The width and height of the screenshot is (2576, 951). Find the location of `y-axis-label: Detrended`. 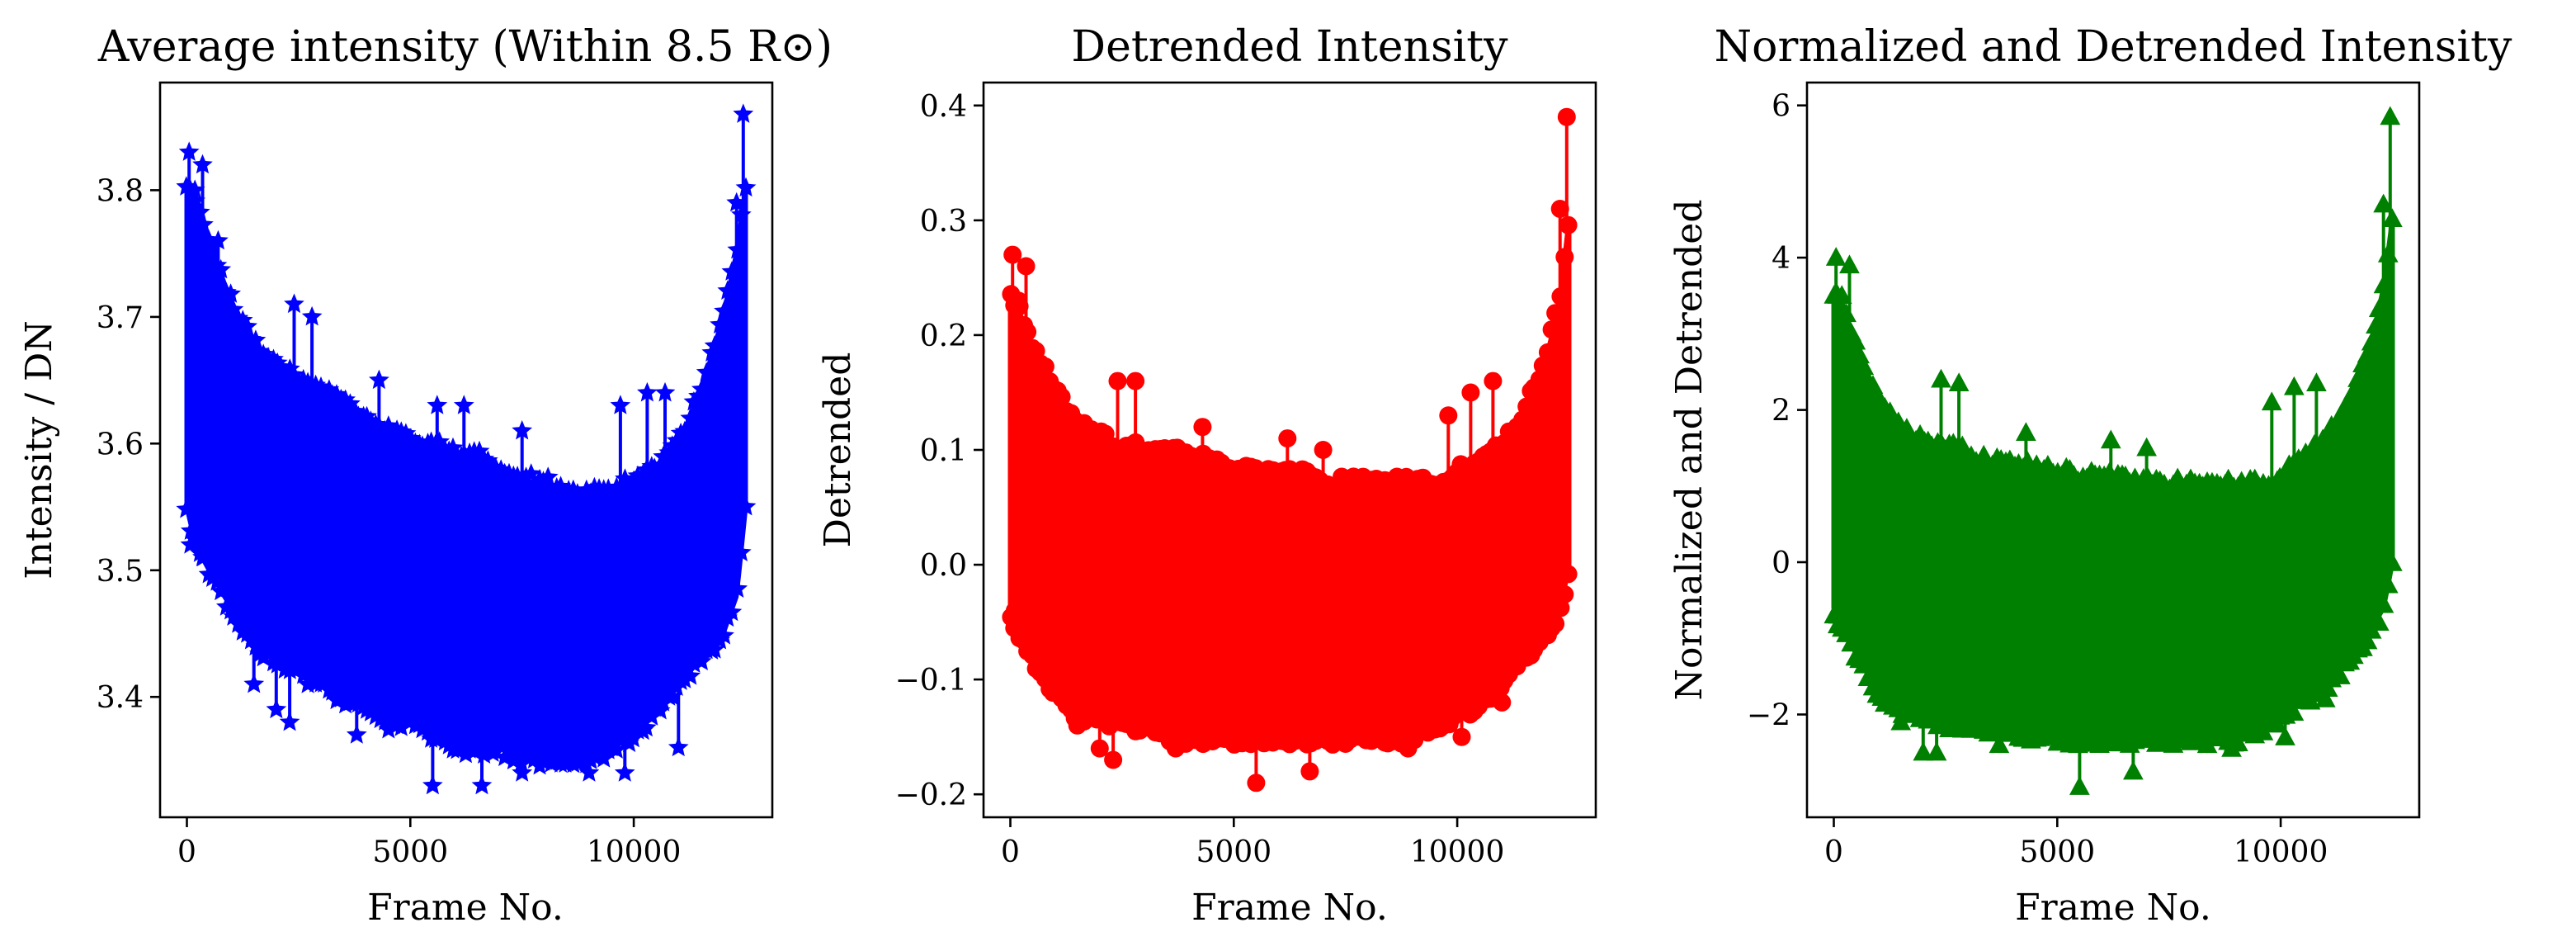

y-axis-label: Detrended is located at coordinates (838, 450).